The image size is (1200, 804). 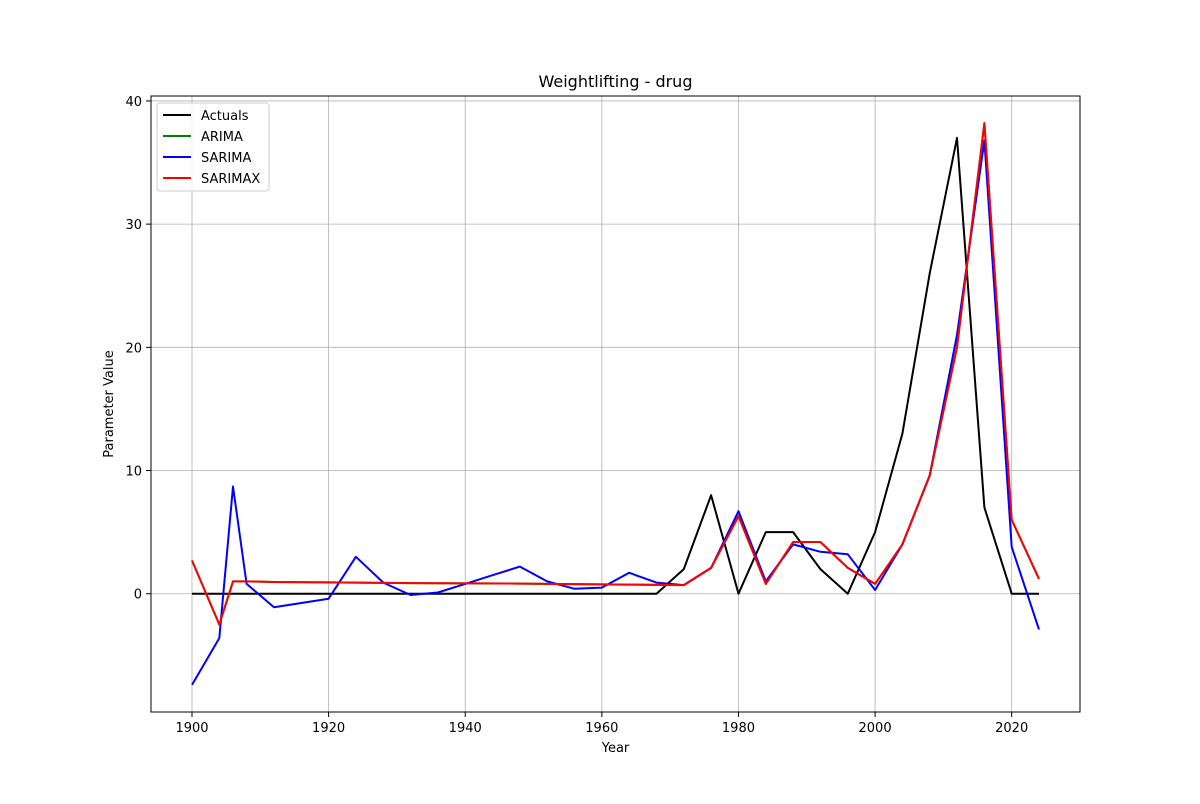 I want to click on x-axis-label: Year, so click(x=615, y=748).